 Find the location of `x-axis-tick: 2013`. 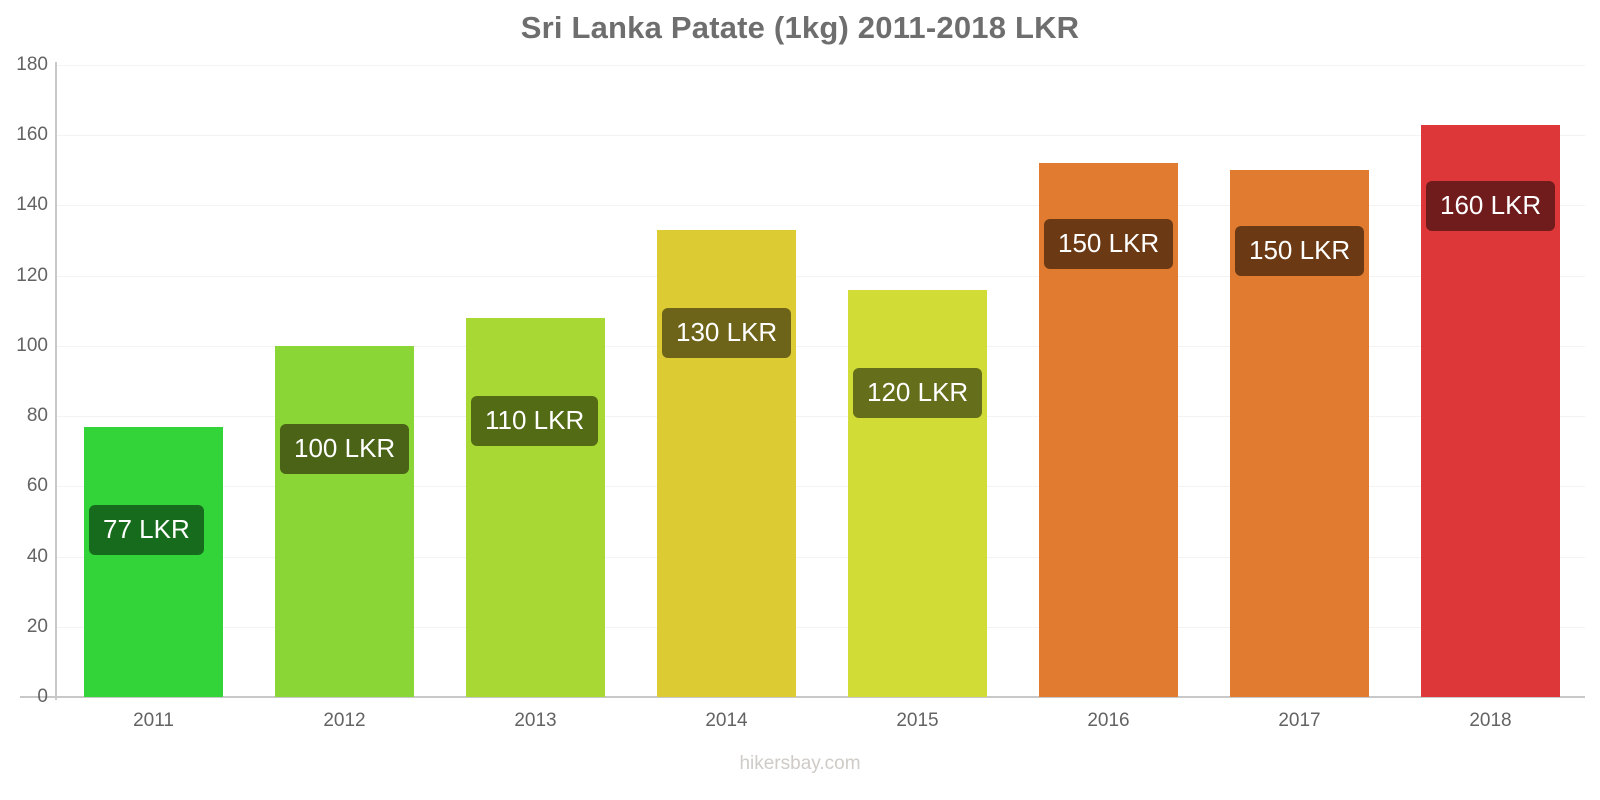

x-axis-tick: 2013 is located at coordinates (535, 720).